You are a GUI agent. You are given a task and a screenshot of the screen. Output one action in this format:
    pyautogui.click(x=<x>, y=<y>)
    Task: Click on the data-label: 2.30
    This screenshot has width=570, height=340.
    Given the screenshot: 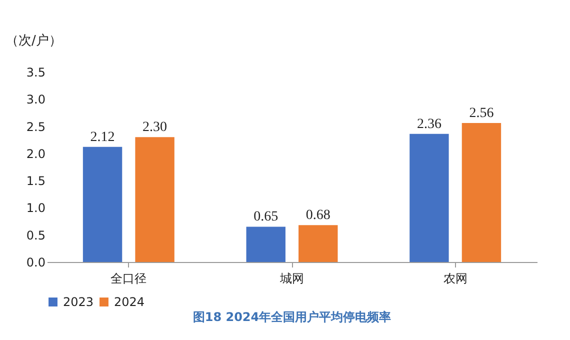 What is the action you would take?
    pyautogui.click(x=155, y=128)
    